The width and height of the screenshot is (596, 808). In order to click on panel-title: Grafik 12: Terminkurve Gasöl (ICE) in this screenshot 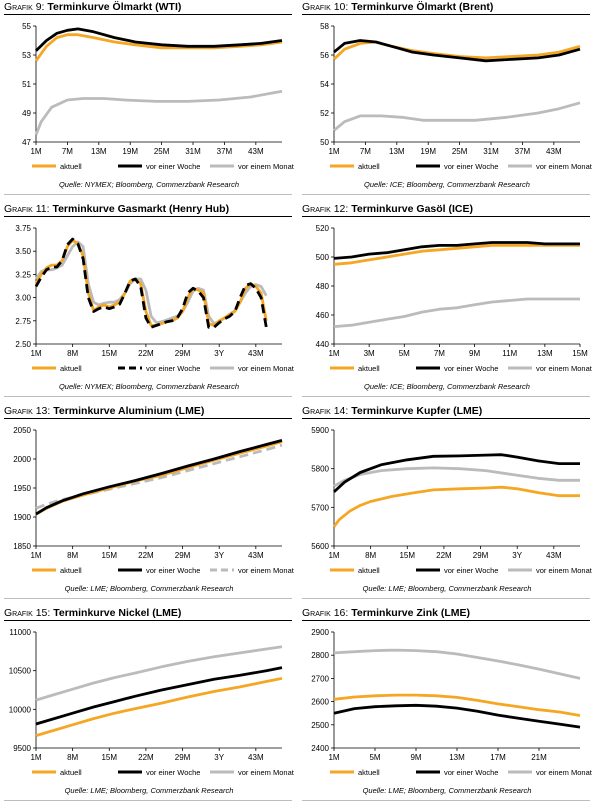, I will do `click(387, 209)`.